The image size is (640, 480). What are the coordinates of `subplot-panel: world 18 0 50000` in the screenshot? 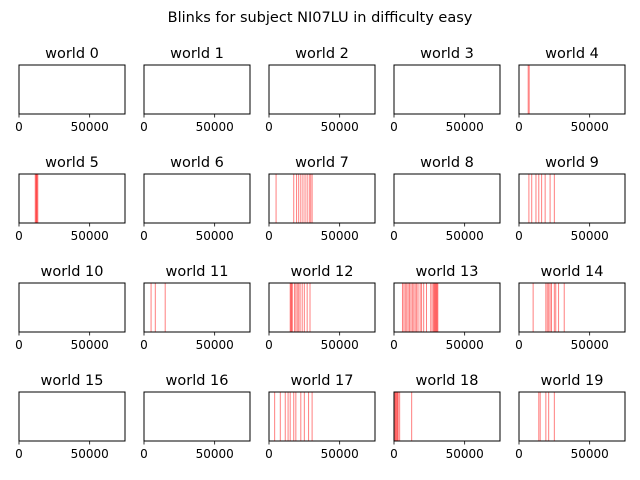 It's located at (445, 417).